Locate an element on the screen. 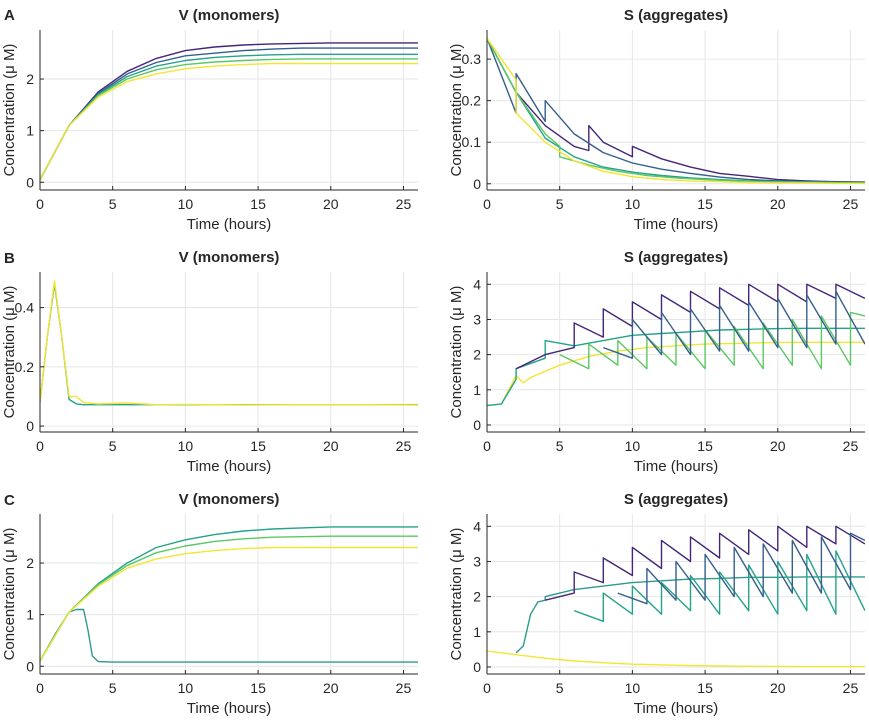  y-tick-label-3: 0.3 is located at coordinates (472, 59).